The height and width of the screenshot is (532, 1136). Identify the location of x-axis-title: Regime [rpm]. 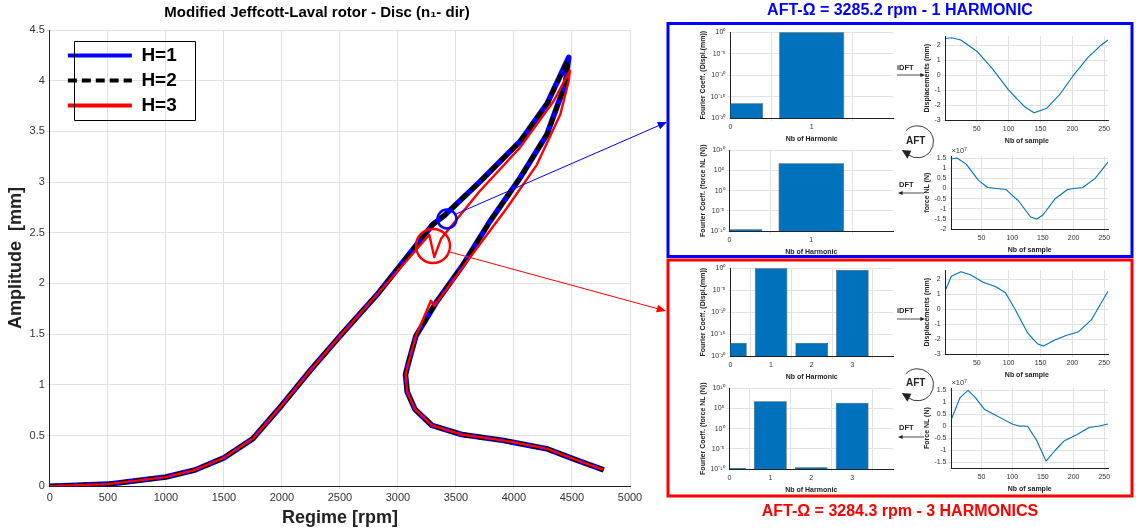
(339, 517).